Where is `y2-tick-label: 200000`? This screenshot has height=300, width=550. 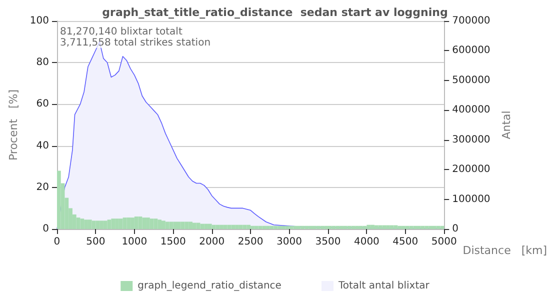 y2-tick-label: 200000 is located at coordinates (471, 170).